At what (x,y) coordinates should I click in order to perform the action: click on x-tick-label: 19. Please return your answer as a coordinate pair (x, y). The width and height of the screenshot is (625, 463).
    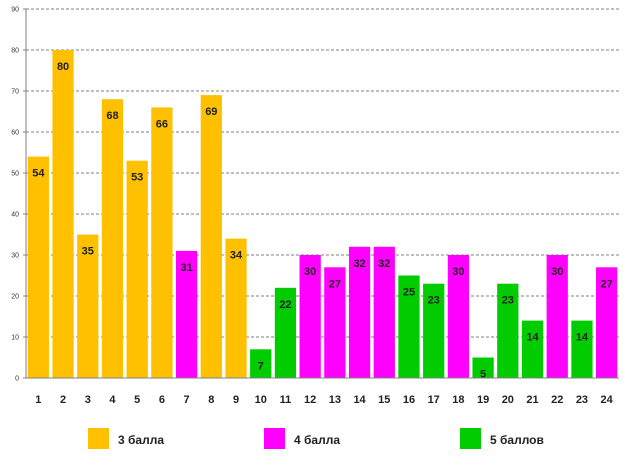
    Looking at the image, I should click on (483, 400).